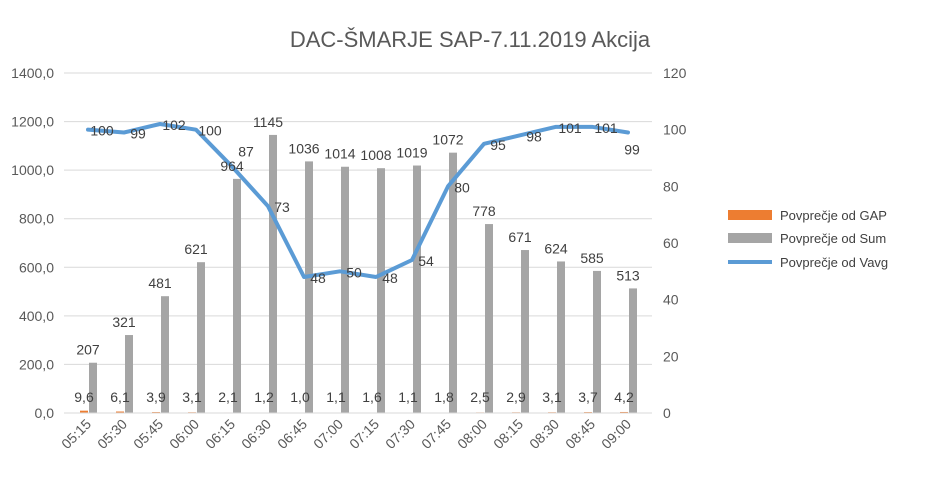 This screenshot has height=485, width=940. I want to click on gap-data-label: 1,8, so click(444, 397).